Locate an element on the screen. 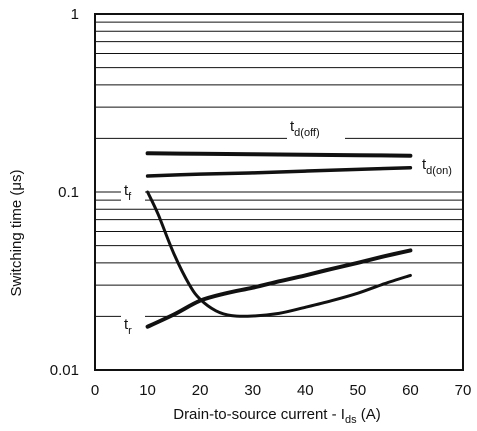  x-tick-label: 70 is located at coordinates (463, 390).